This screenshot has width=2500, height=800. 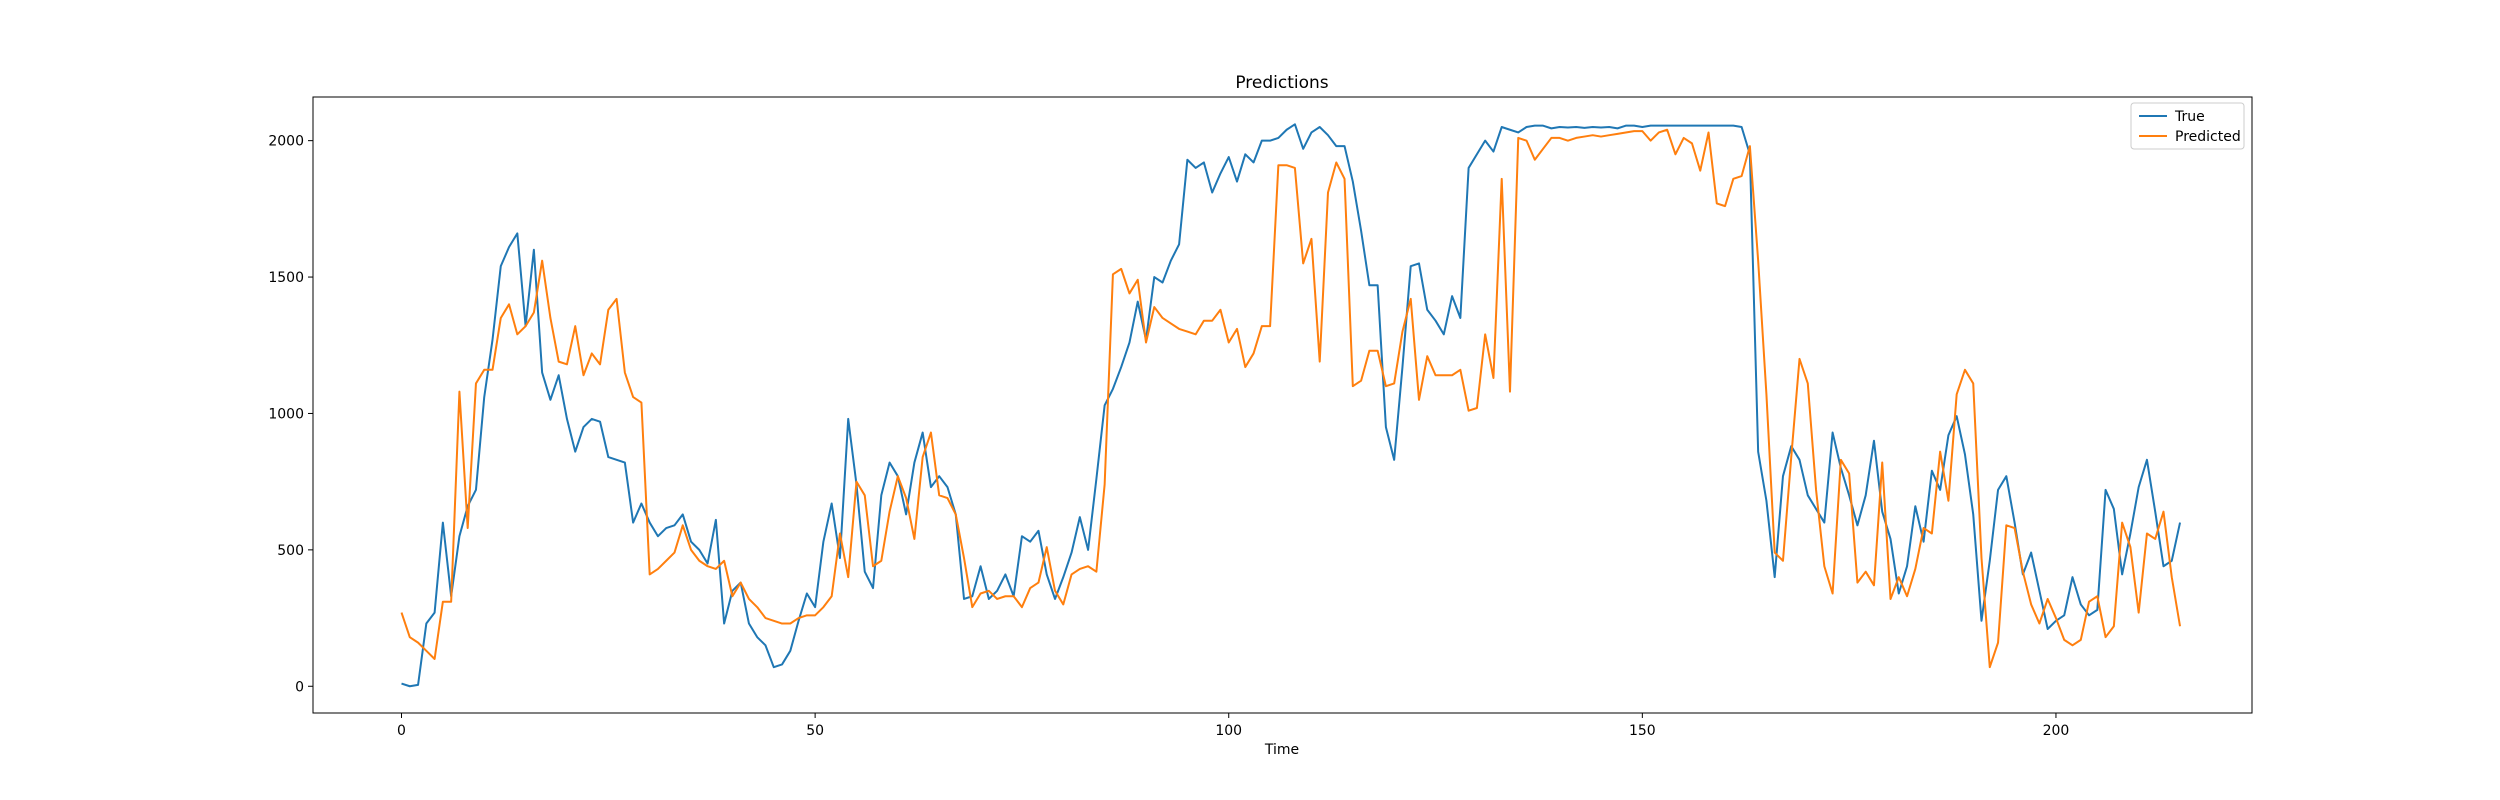 I want to click on legend-label-predicted: Predicted, so click(x=2208, y=137).